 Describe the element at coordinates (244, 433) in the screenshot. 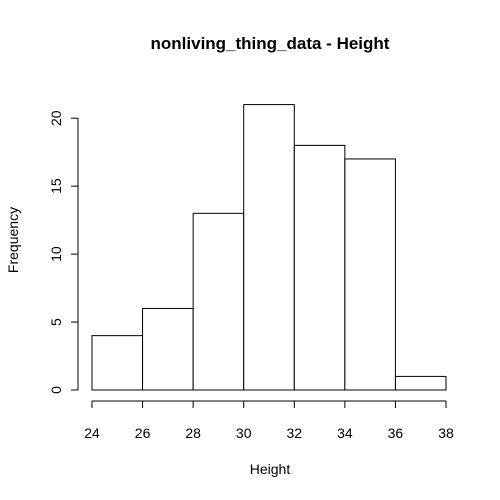

I see `x-tick-label: 30` at that location.